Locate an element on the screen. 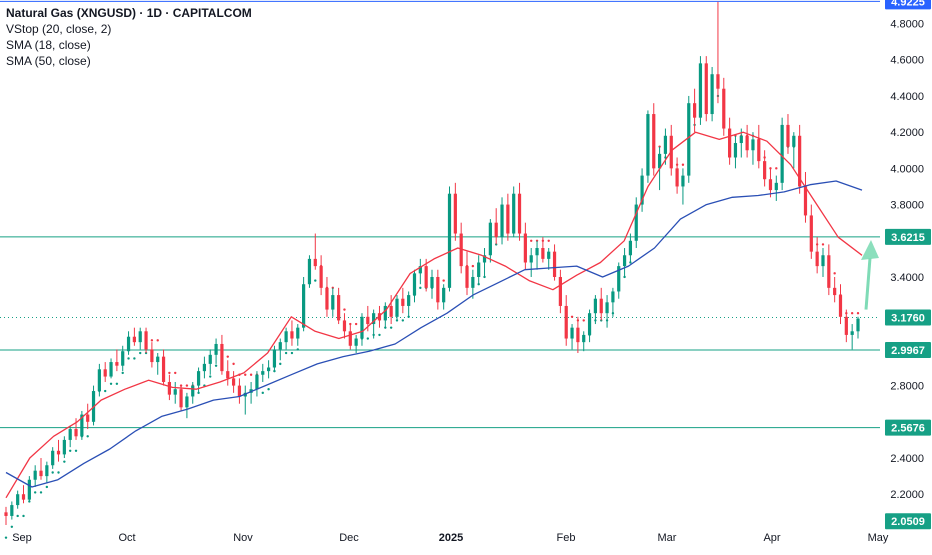 This screenshot has width=932, height=555. price-tag: 4.9225 is located at coordinates (908, 5).